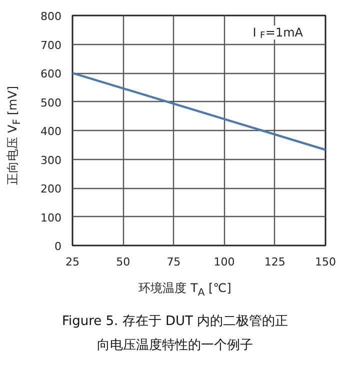 This screenshot has width=340, height=375. What do you see at coordinates (51, 189) in the screenshot?
I see `y-tick-label: 200` at bounding box center [51, 189].